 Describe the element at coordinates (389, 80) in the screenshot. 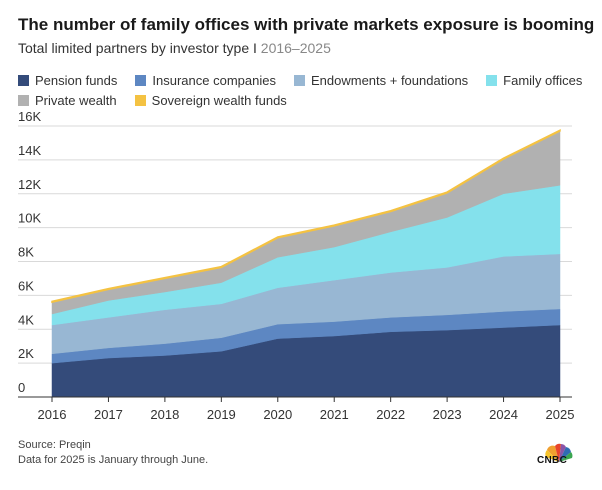

I see `legend-label-endowments-foundations: Endowments + foundations` at that location.